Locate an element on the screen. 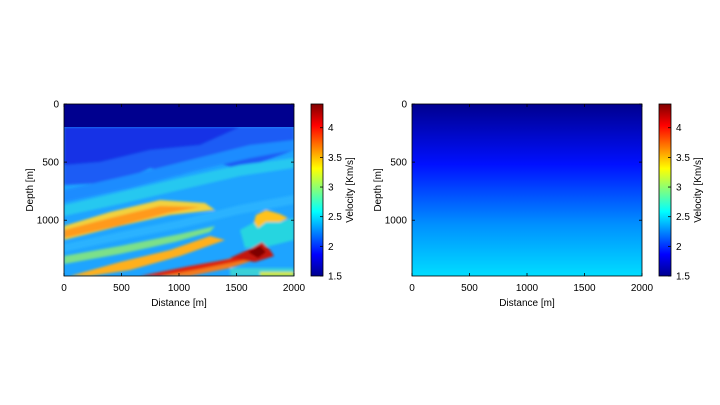 The image size is (720, 405). bottom-layer is located at coordinates (277, 274).